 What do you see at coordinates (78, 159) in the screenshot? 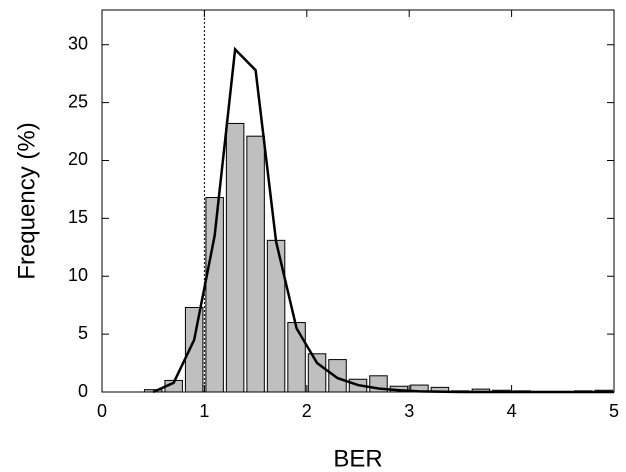
I see `y-tick-label: 20` at bounding box center [78, 159].